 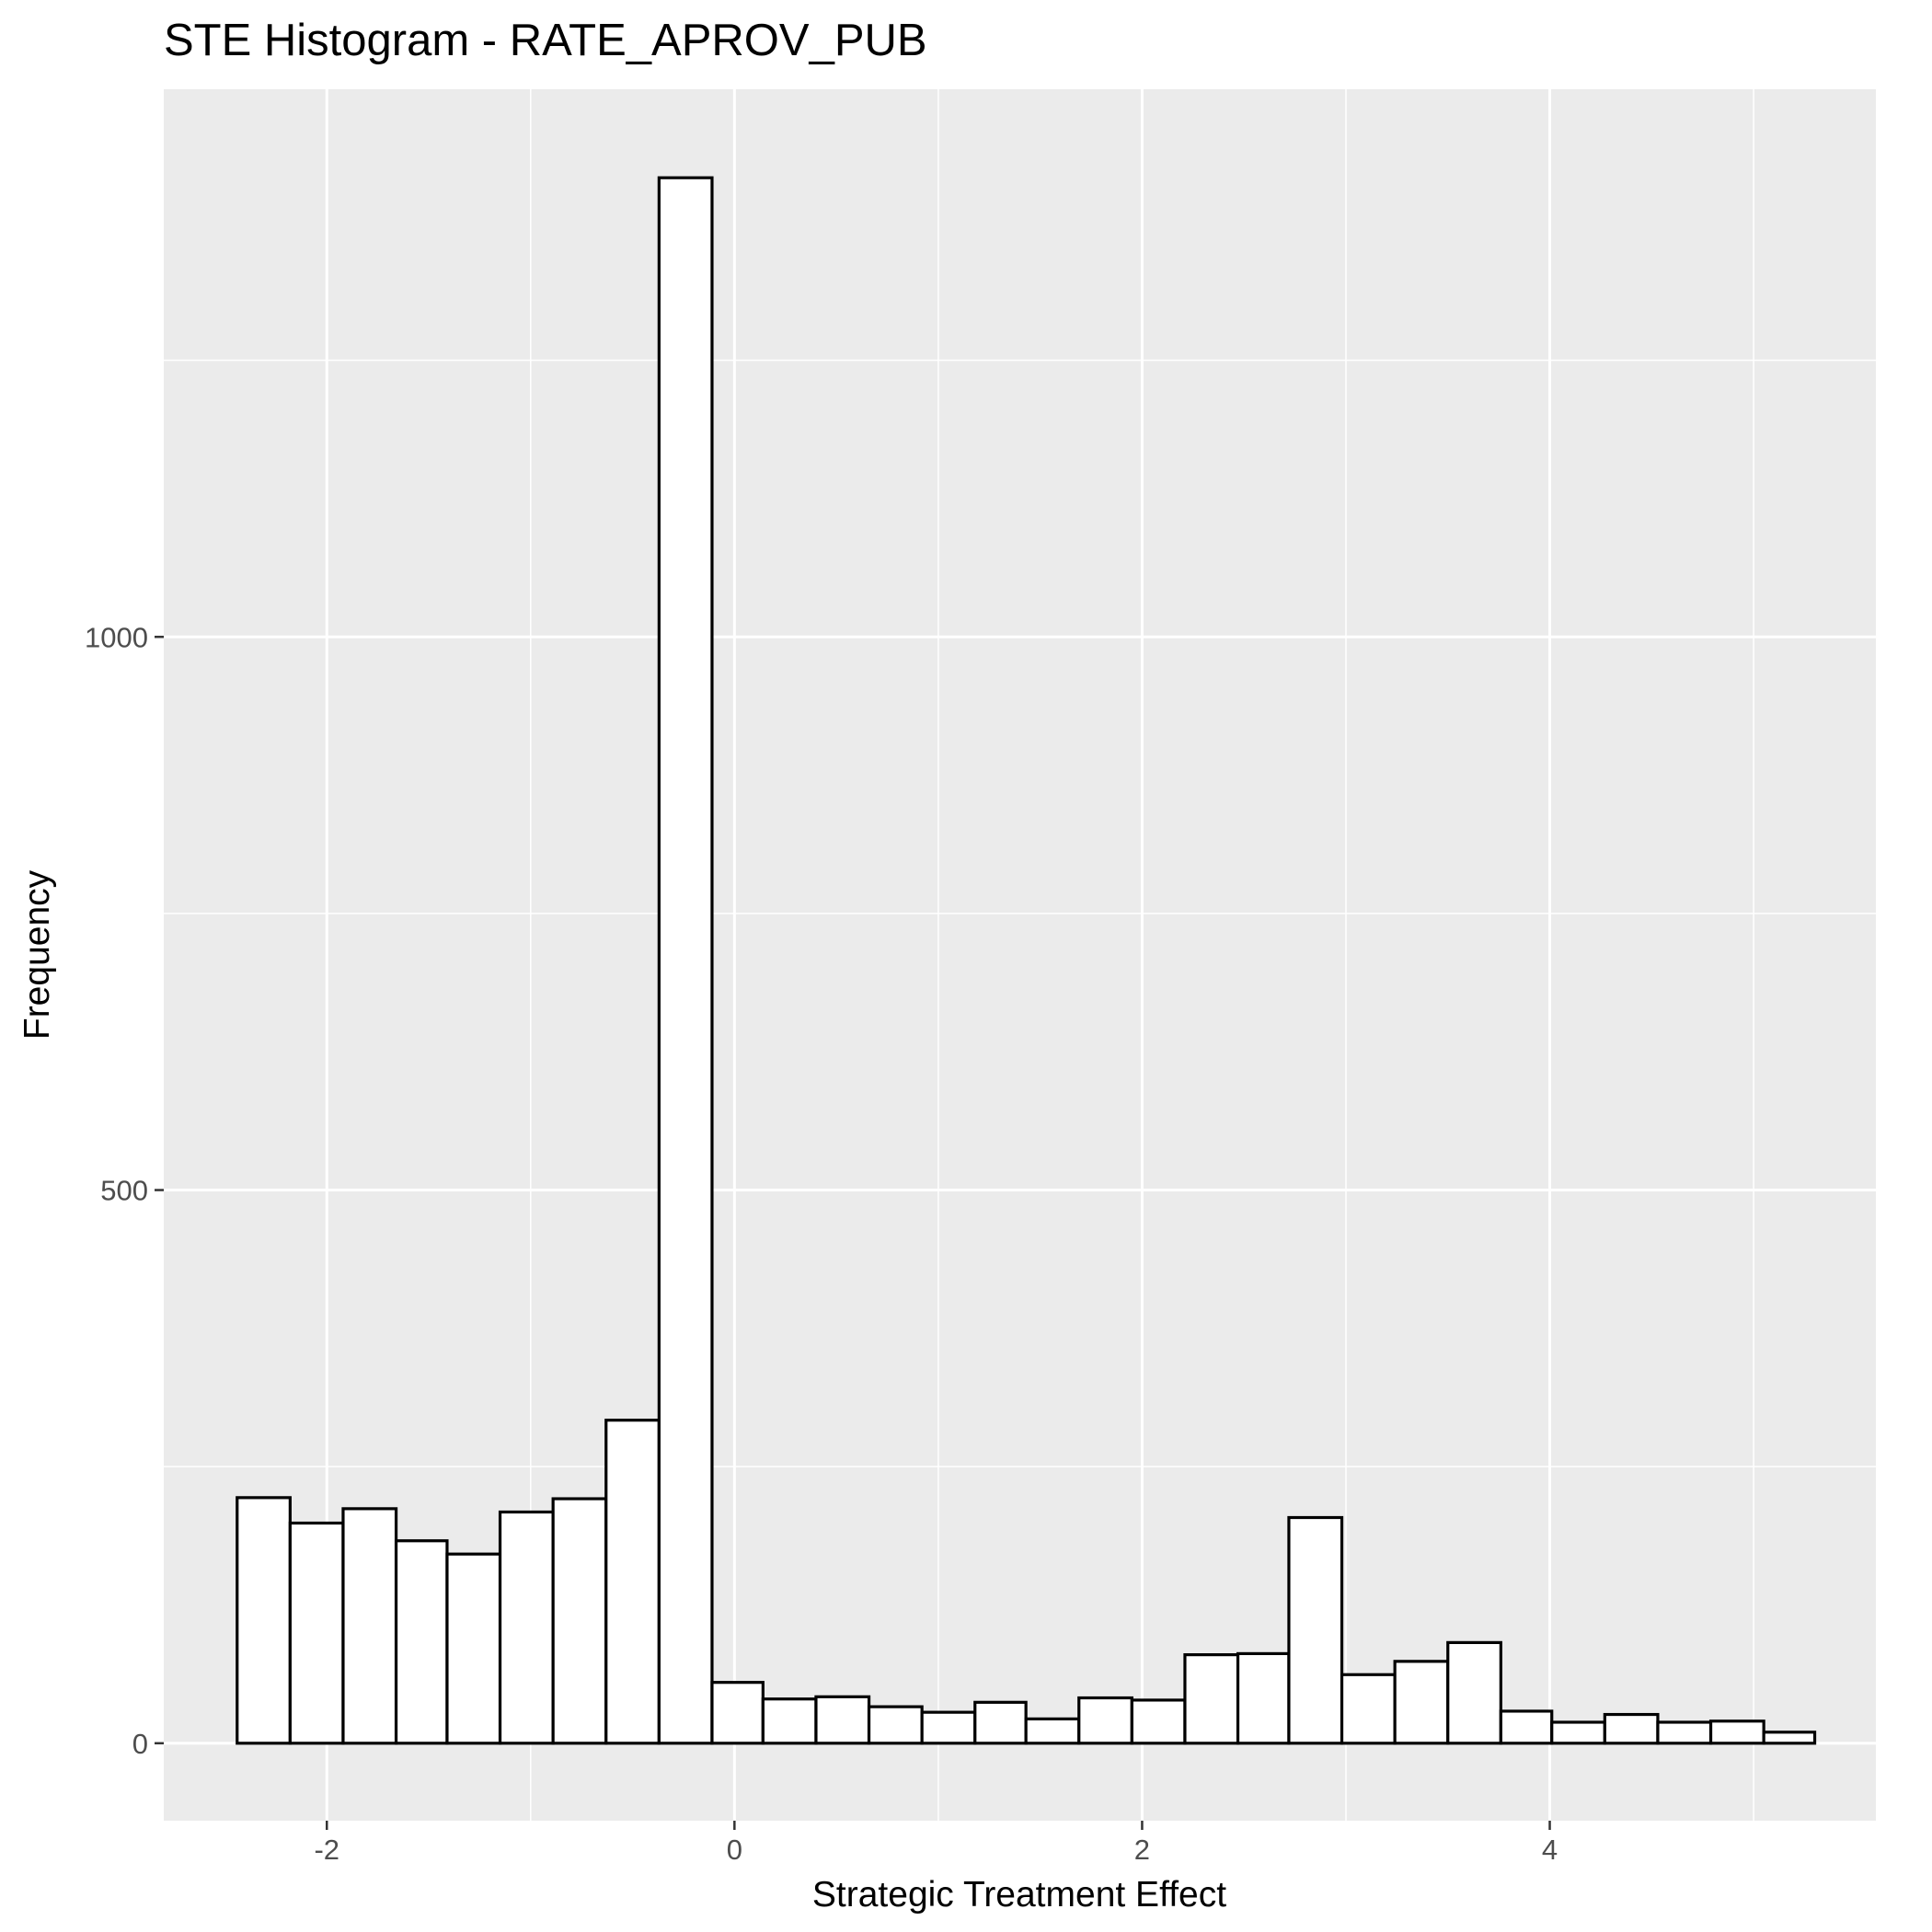 What do you see at coordinates (37, 954) in the screenshot?
I see `y-axis-title: Frequency` at bounding box center [37, 954].